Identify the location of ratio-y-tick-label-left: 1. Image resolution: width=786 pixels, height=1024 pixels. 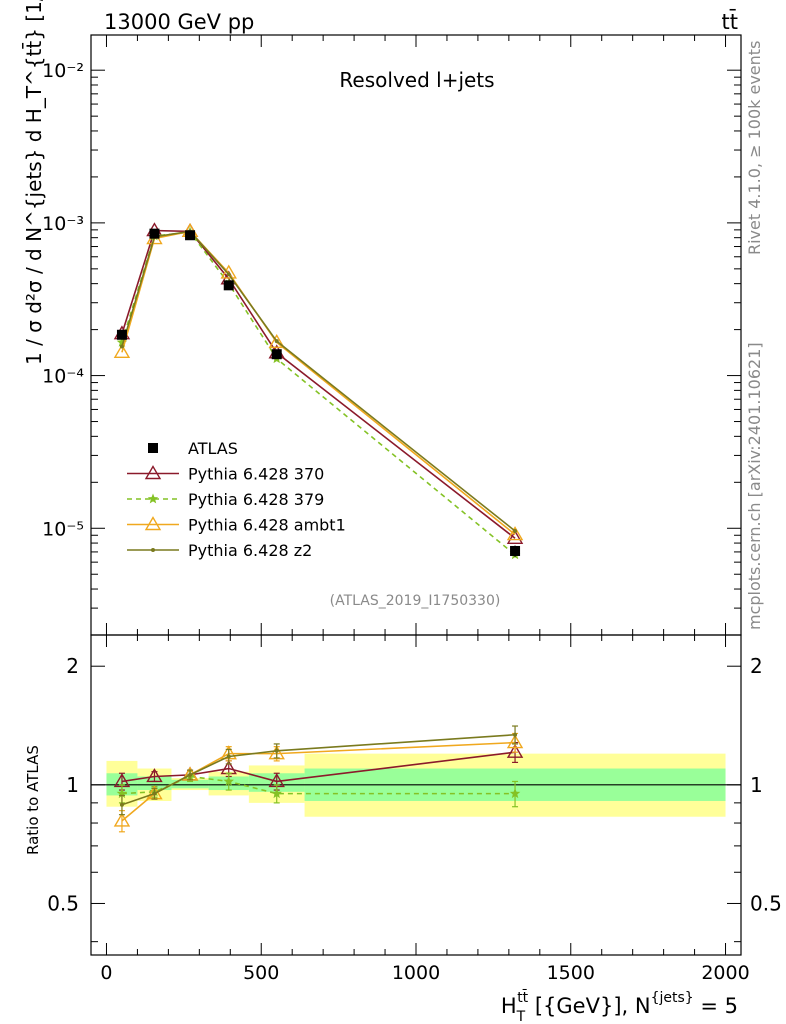
(72, 785).